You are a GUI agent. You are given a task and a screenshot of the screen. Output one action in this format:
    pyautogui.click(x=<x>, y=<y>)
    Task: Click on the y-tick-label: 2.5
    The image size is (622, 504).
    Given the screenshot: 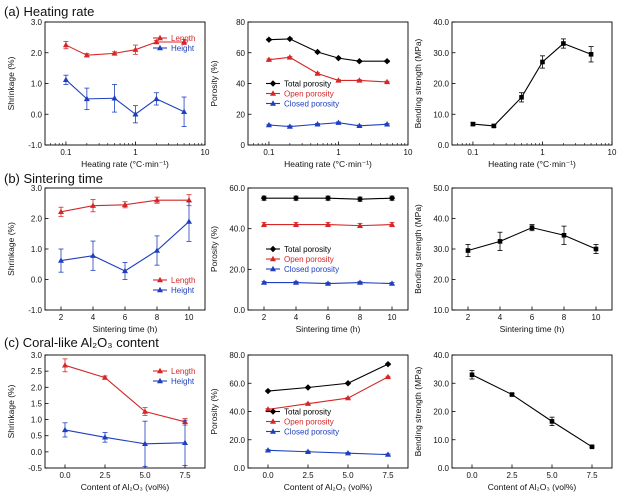 What is the action you would take?
    pyautogui.click(x=37, y=371)
    